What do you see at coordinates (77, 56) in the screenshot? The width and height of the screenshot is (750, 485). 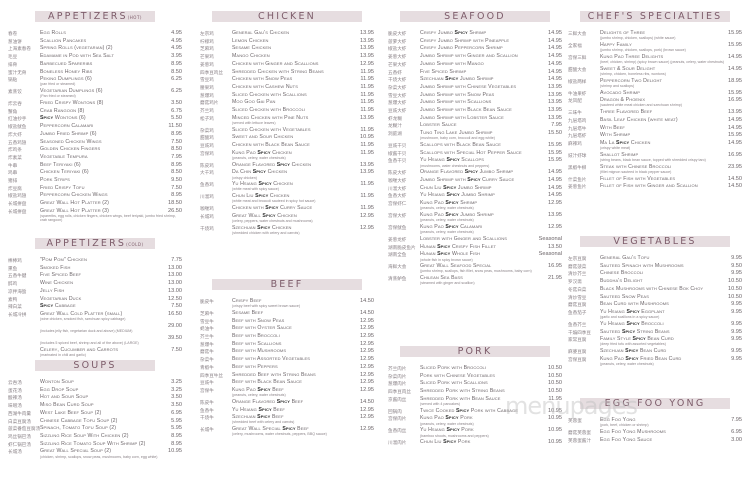 I see `item-name: Edamame in Pod with Sea Salt` at bounding box center [77, 56].